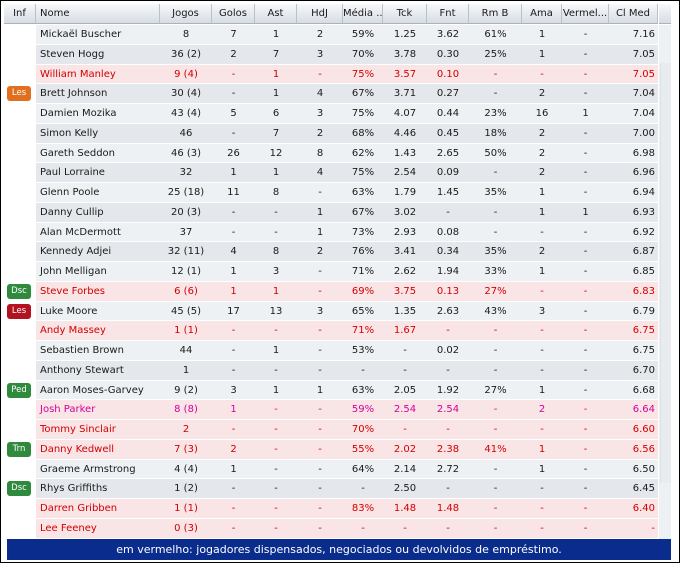 The height and width of the screenshot is (563, 680). I want to click on player-name: Damien Mozika, so click(78, 113).